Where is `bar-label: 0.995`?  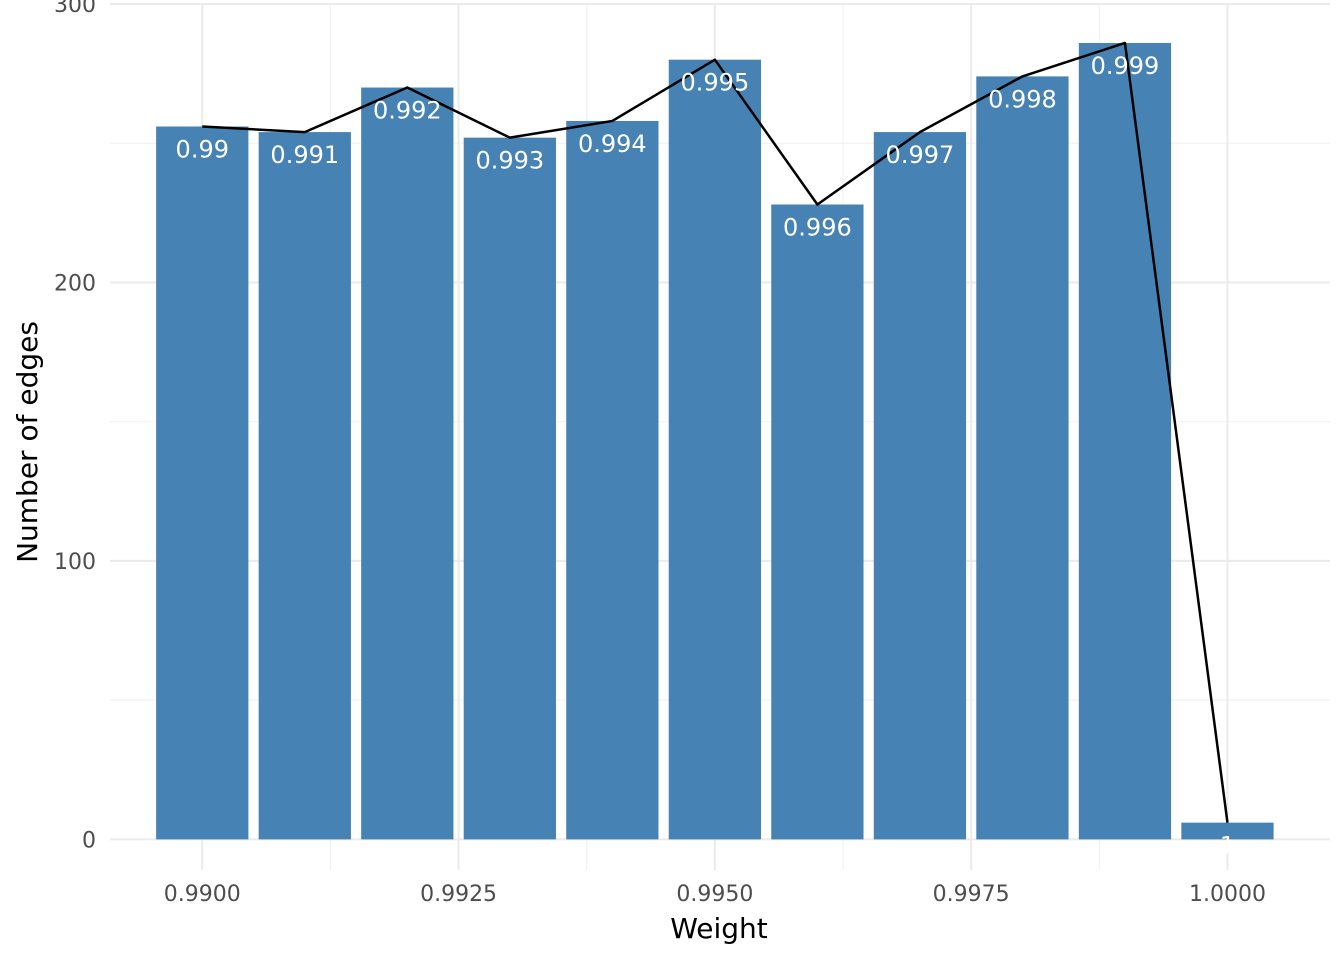 bar-label: 0.995 is located at coordinates (715, 83).